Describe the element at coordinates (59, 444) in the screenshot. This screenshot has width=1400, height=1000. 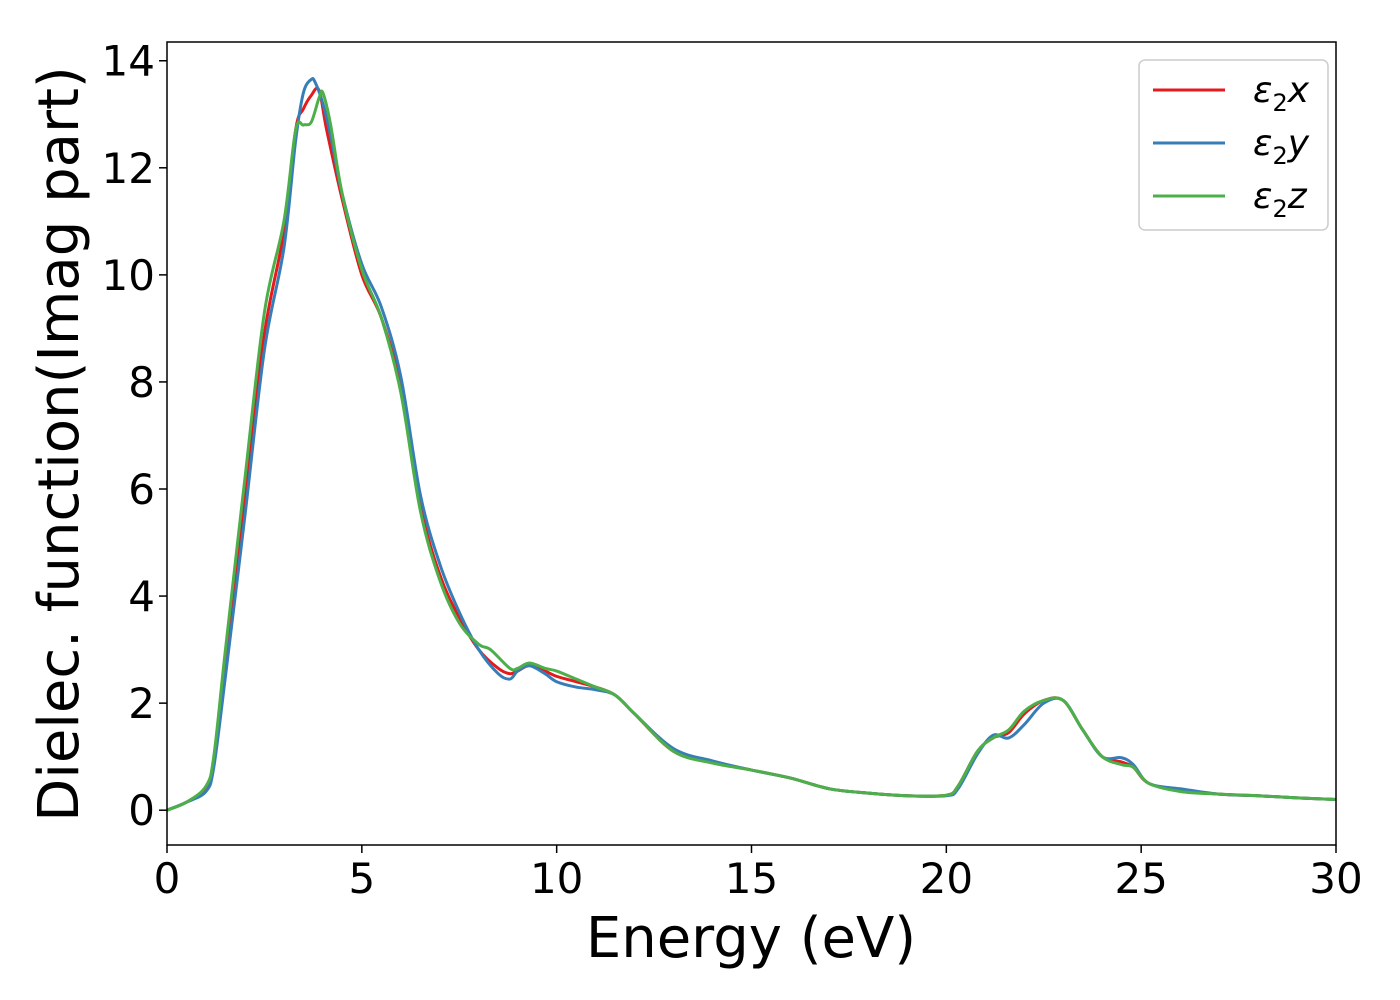
I see `y-axis-label: Dielec. function(Imag part)` at that location.